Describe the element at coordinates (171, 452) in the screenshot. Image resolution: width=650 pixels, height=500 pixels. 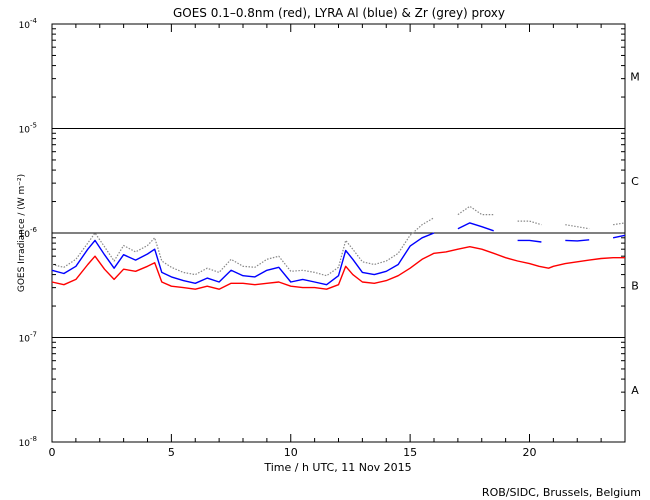
I see `x-tick-label: 5` at that location.